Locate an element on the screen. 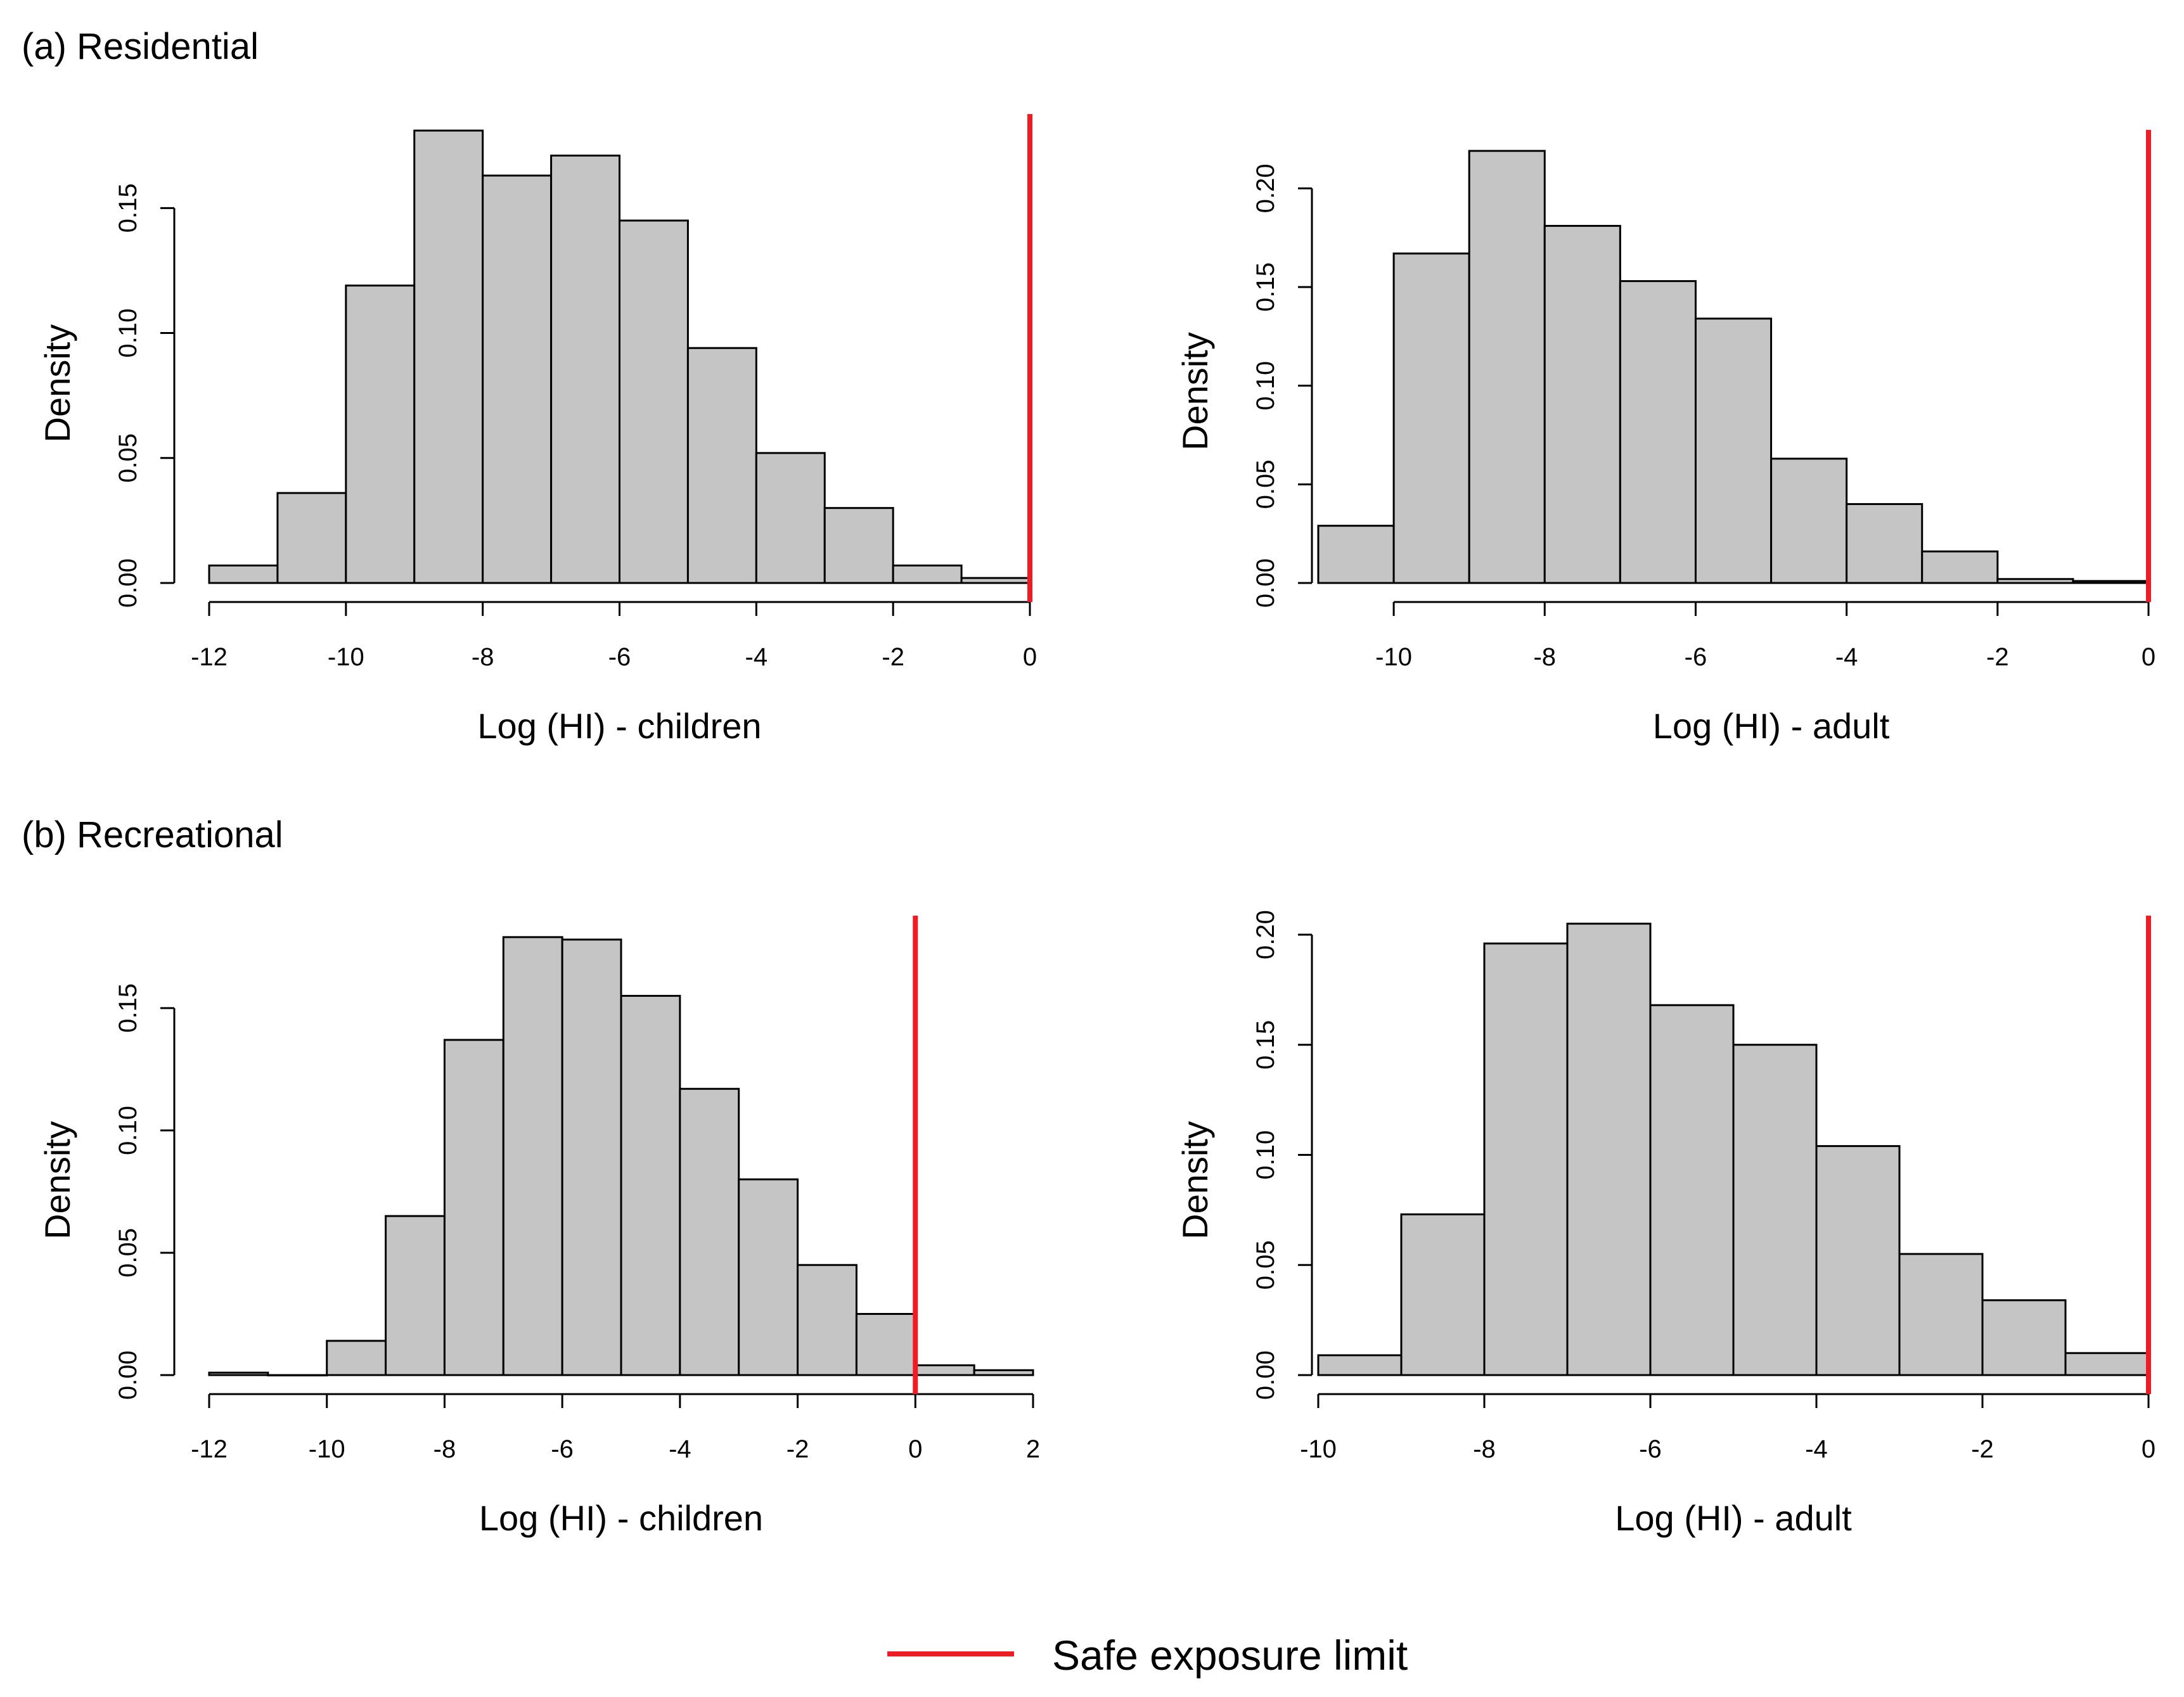 This screenshot has width=2184, height=1697. legend-label: Safe exposure limit is located at coordinates (1230, 1655).